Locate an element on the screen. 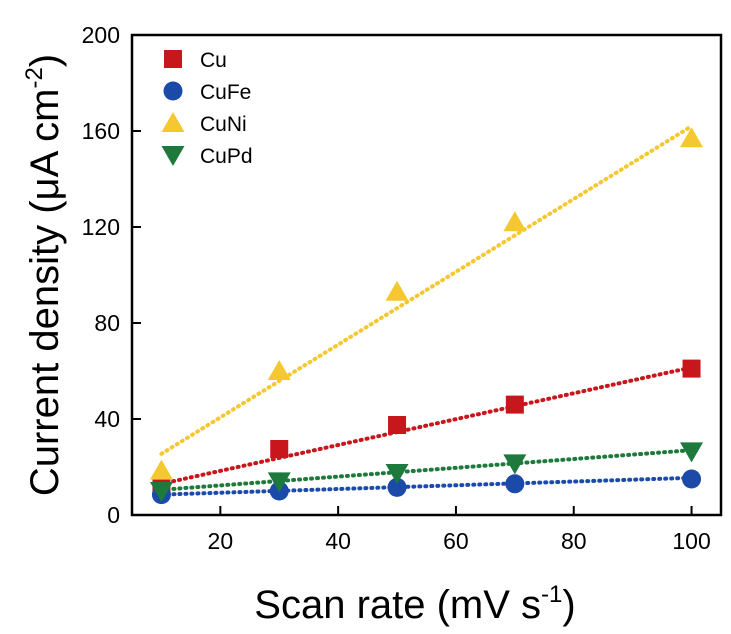 This screenshot has width=731, height=634. legend-label-cuni: CuNi is located at coordinates (223, 124).